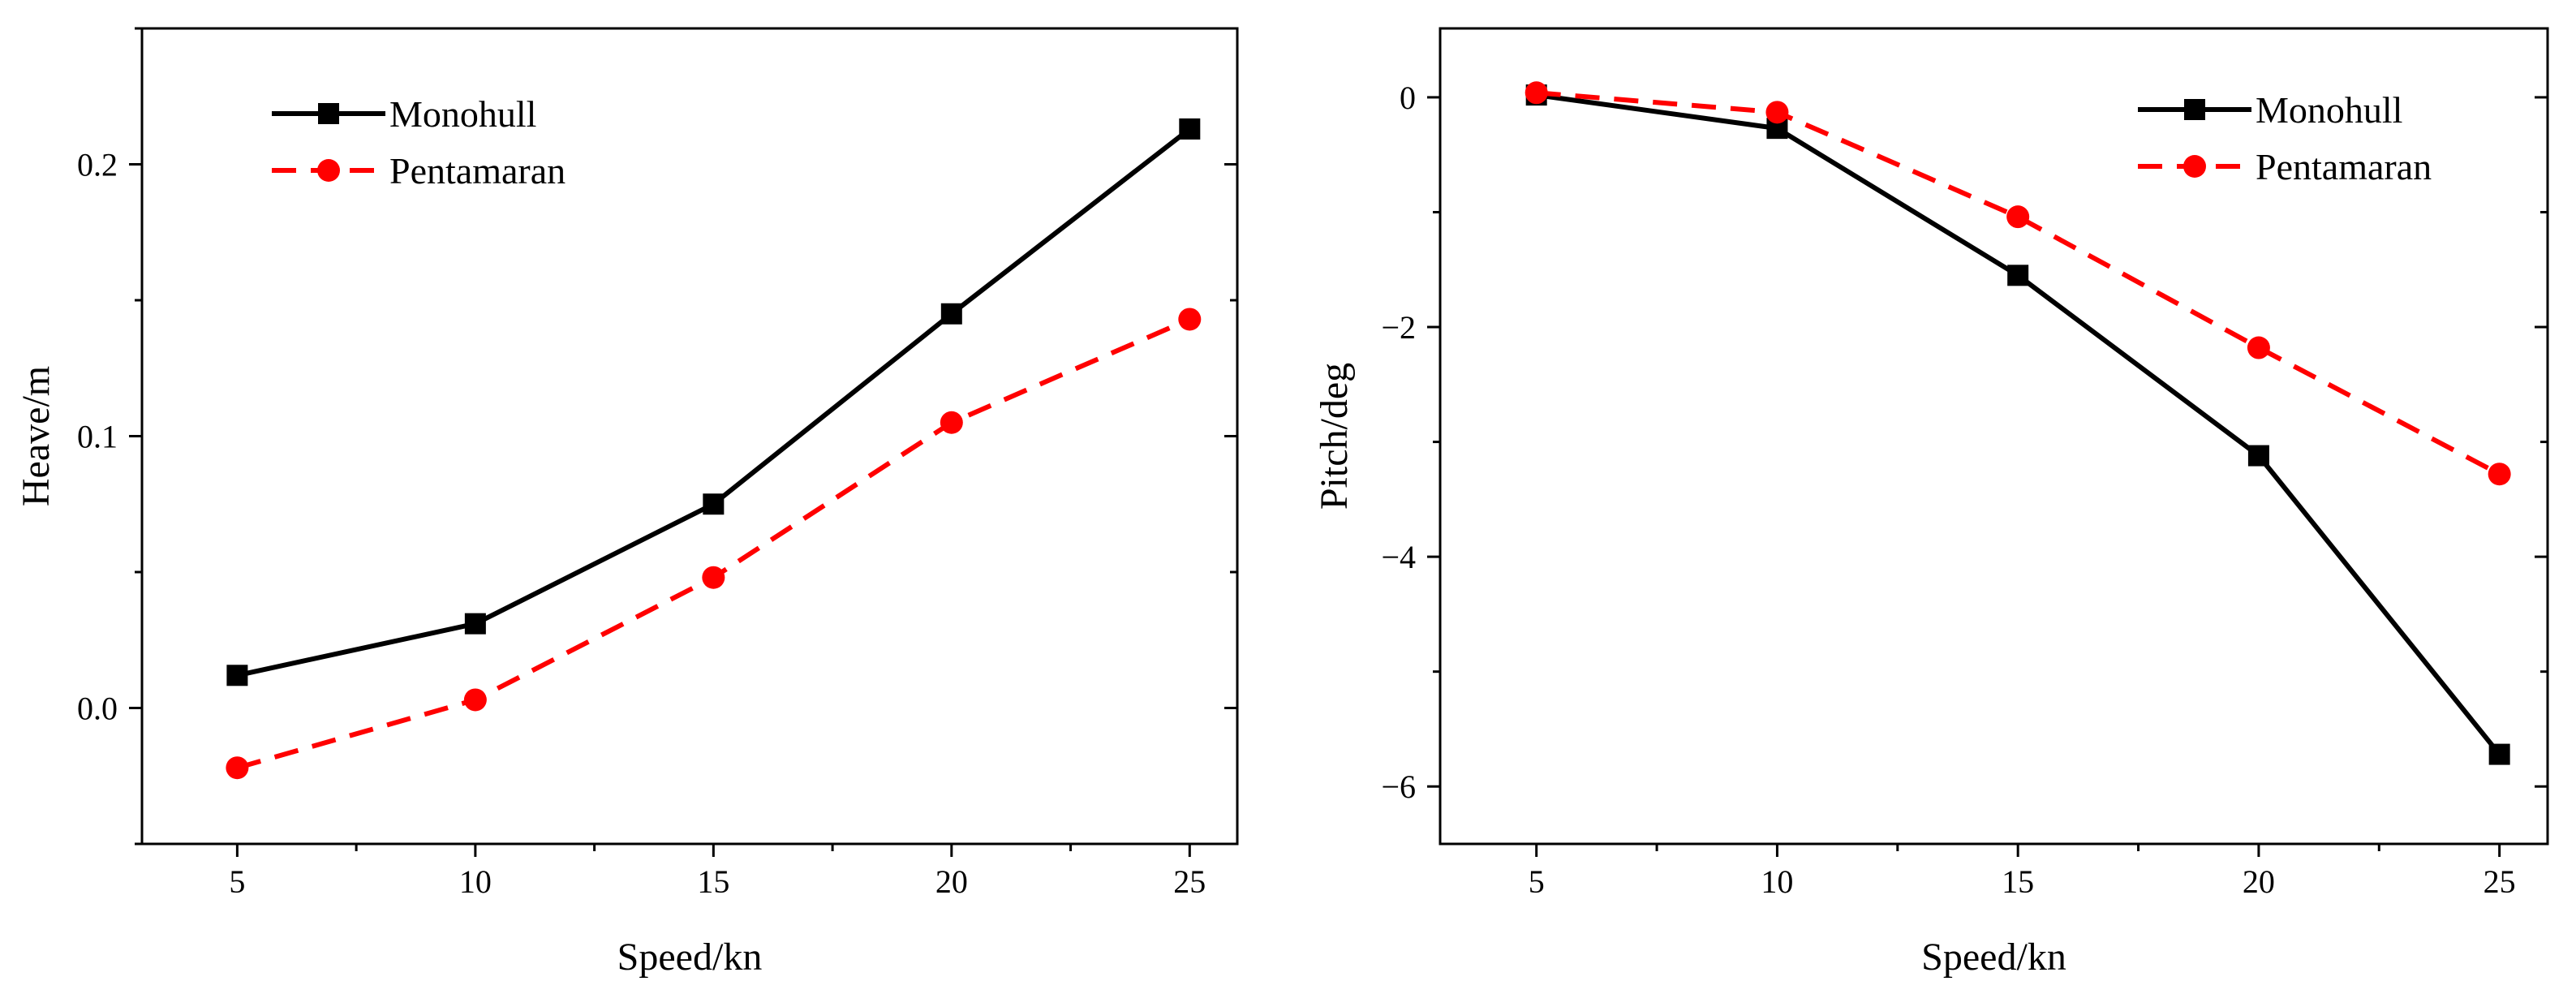 The image size is (2576, 1007). What do you see at coordinates (1398, 787) in the screenshot?
I see `y-tick-label: −6` at bounding box center [1398, 787].